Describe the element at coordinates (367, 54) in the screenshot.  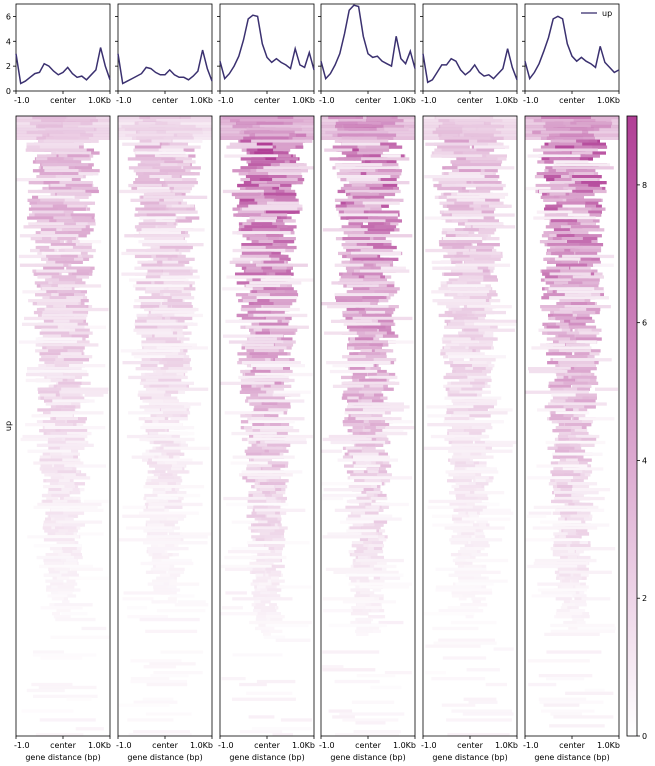
I see `profile-plot: -1.0 center 1.0Kb` at that location.